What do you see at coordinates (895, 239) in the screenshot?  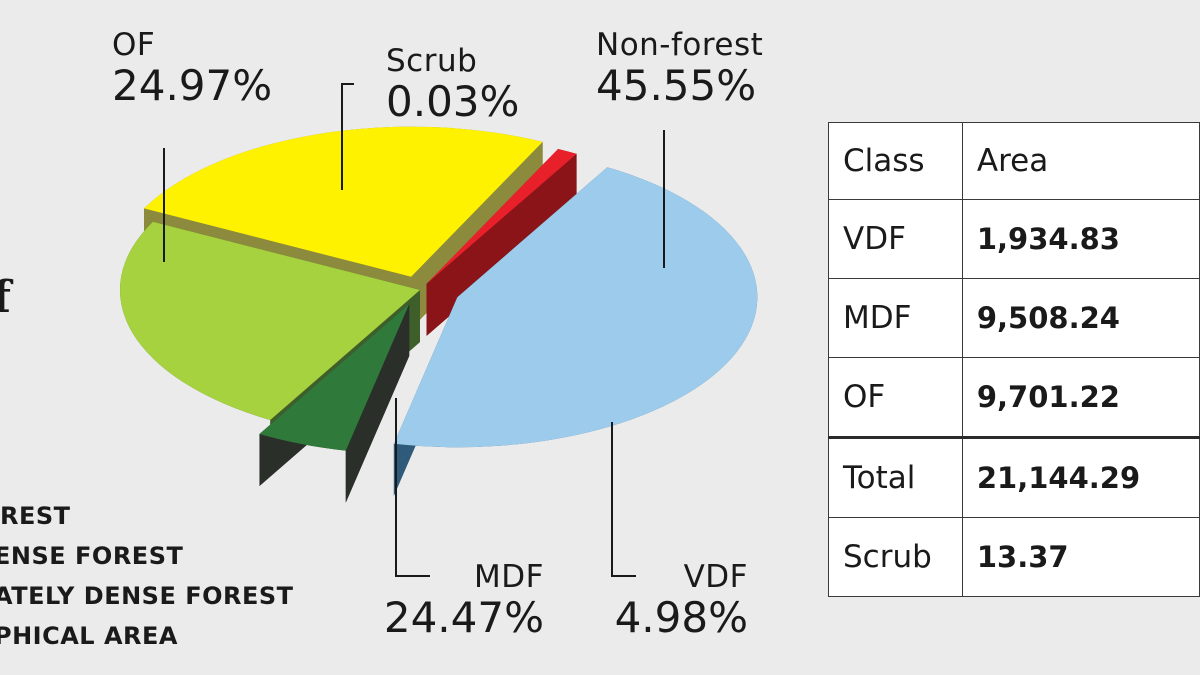 I see `table-cell-class: VDF` at bounding box center [895, 239].